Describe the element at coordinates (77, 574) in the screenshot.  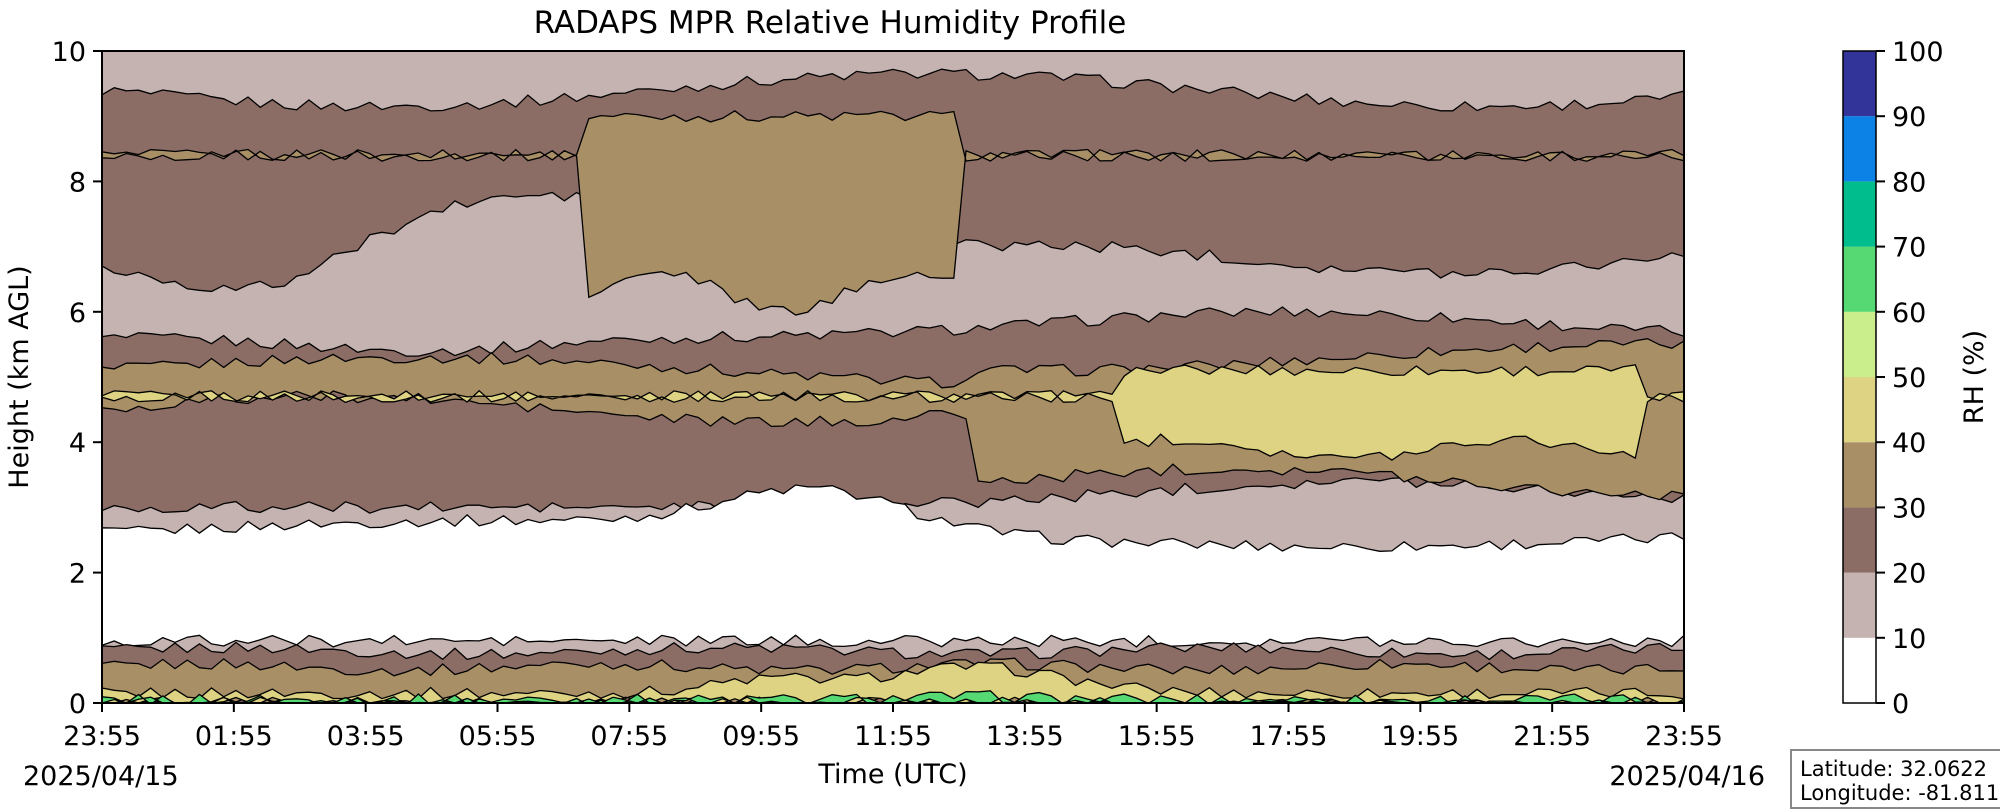
I see `y-tick-label: 2` at that location.